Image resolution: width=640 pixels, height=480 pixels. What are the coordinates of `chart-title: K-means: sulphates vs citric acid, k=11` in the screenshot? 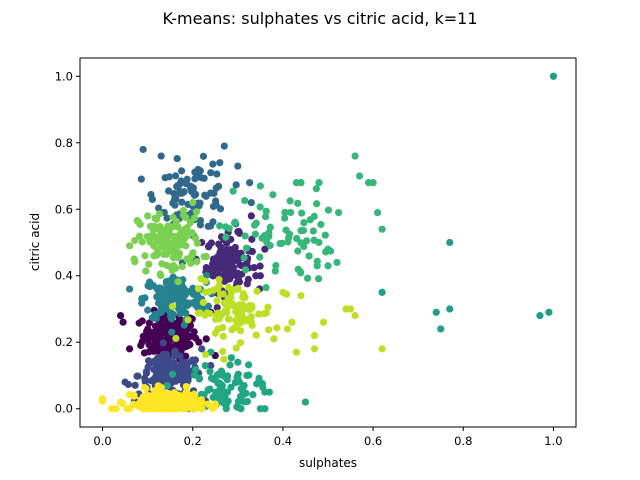 It's located at (319, 18).